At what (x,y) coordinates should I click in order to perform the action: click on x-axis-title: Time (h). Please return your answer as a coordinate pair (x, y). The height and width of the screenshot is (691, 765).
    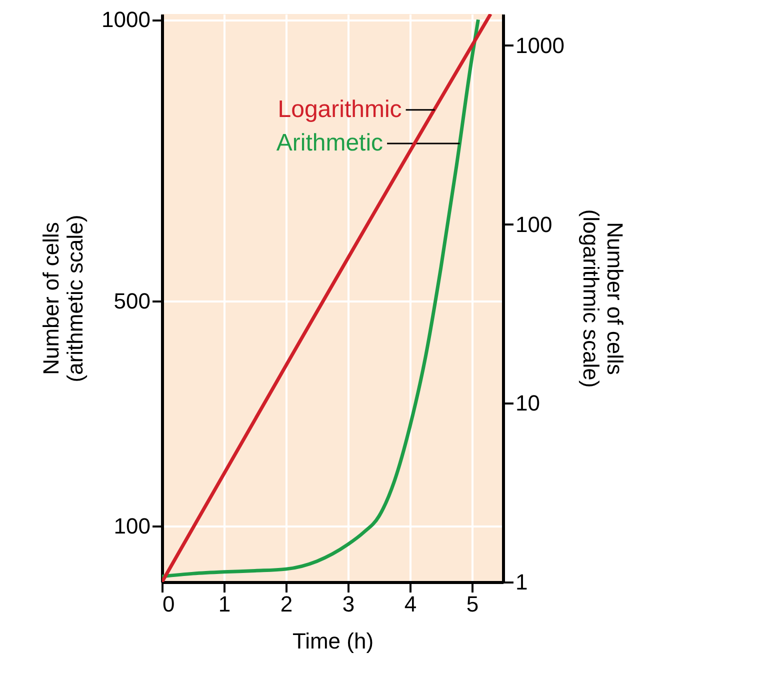
    Looking at the image, I should click on (333, 641).